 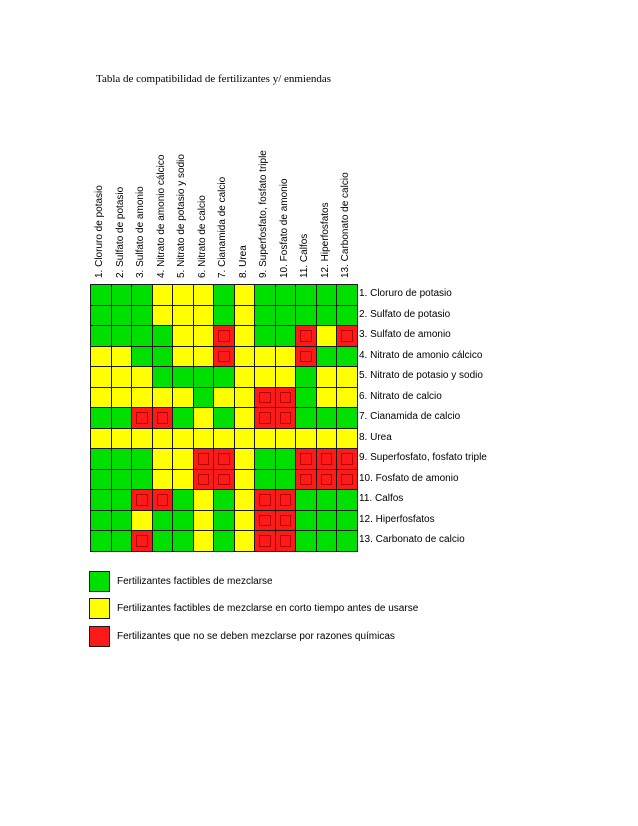 What do you see at coordinates (405, 334) in the screenshot?
I see `row-header-label: 3. Sulfato de amonio` at bounding box center [405, 334].